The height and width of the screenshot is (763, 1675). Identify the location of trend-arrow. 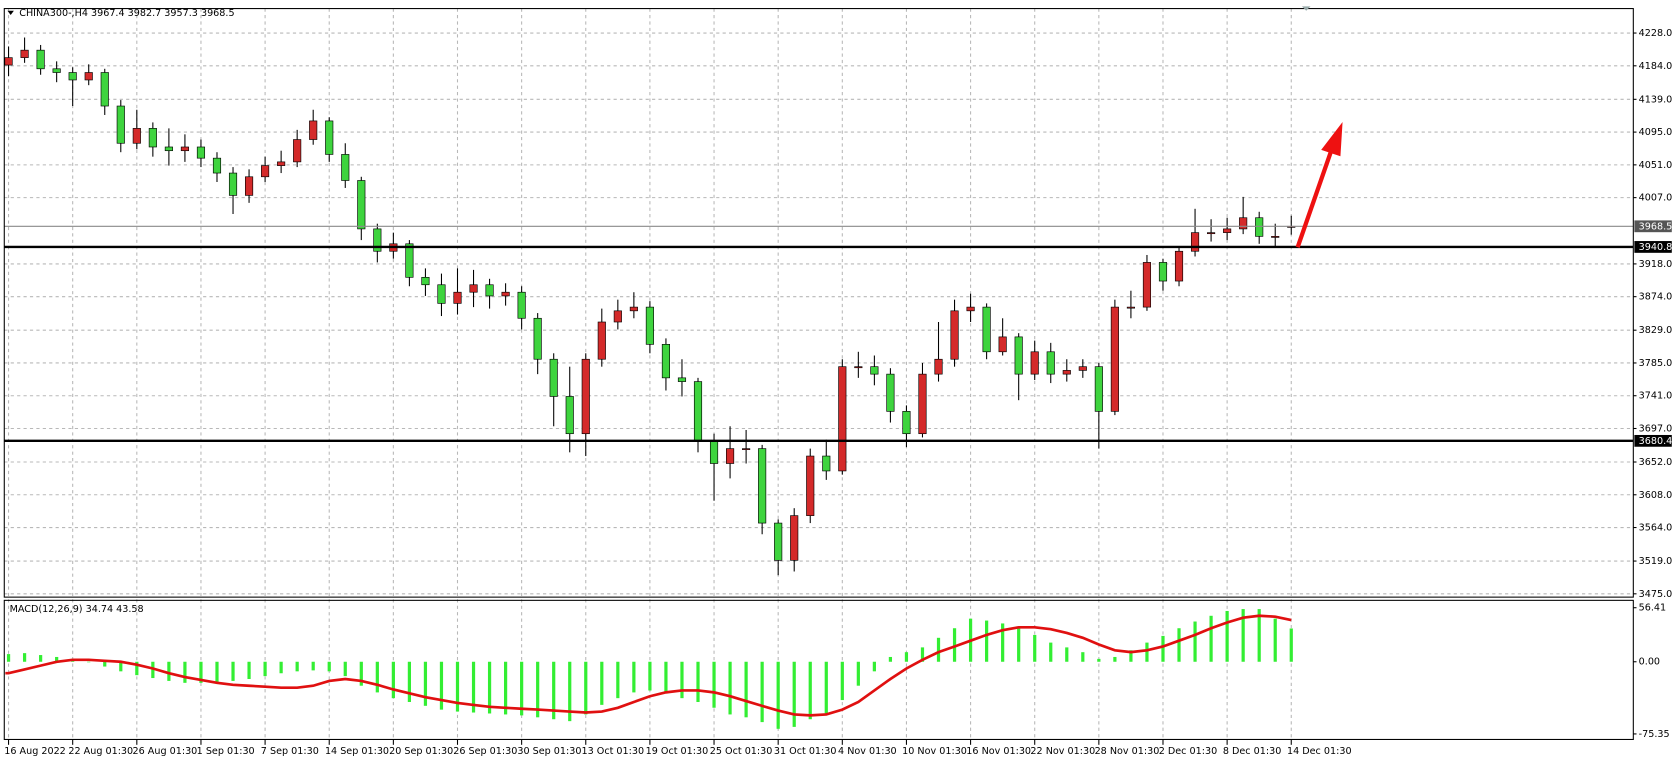
(1319, 184).